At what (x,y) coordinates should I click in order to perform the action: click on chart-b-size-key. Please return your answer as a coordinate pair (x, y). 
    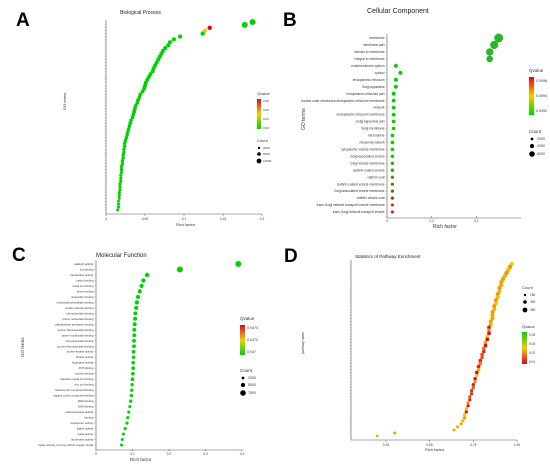
    Looking at the image, I should click on (532, 154).